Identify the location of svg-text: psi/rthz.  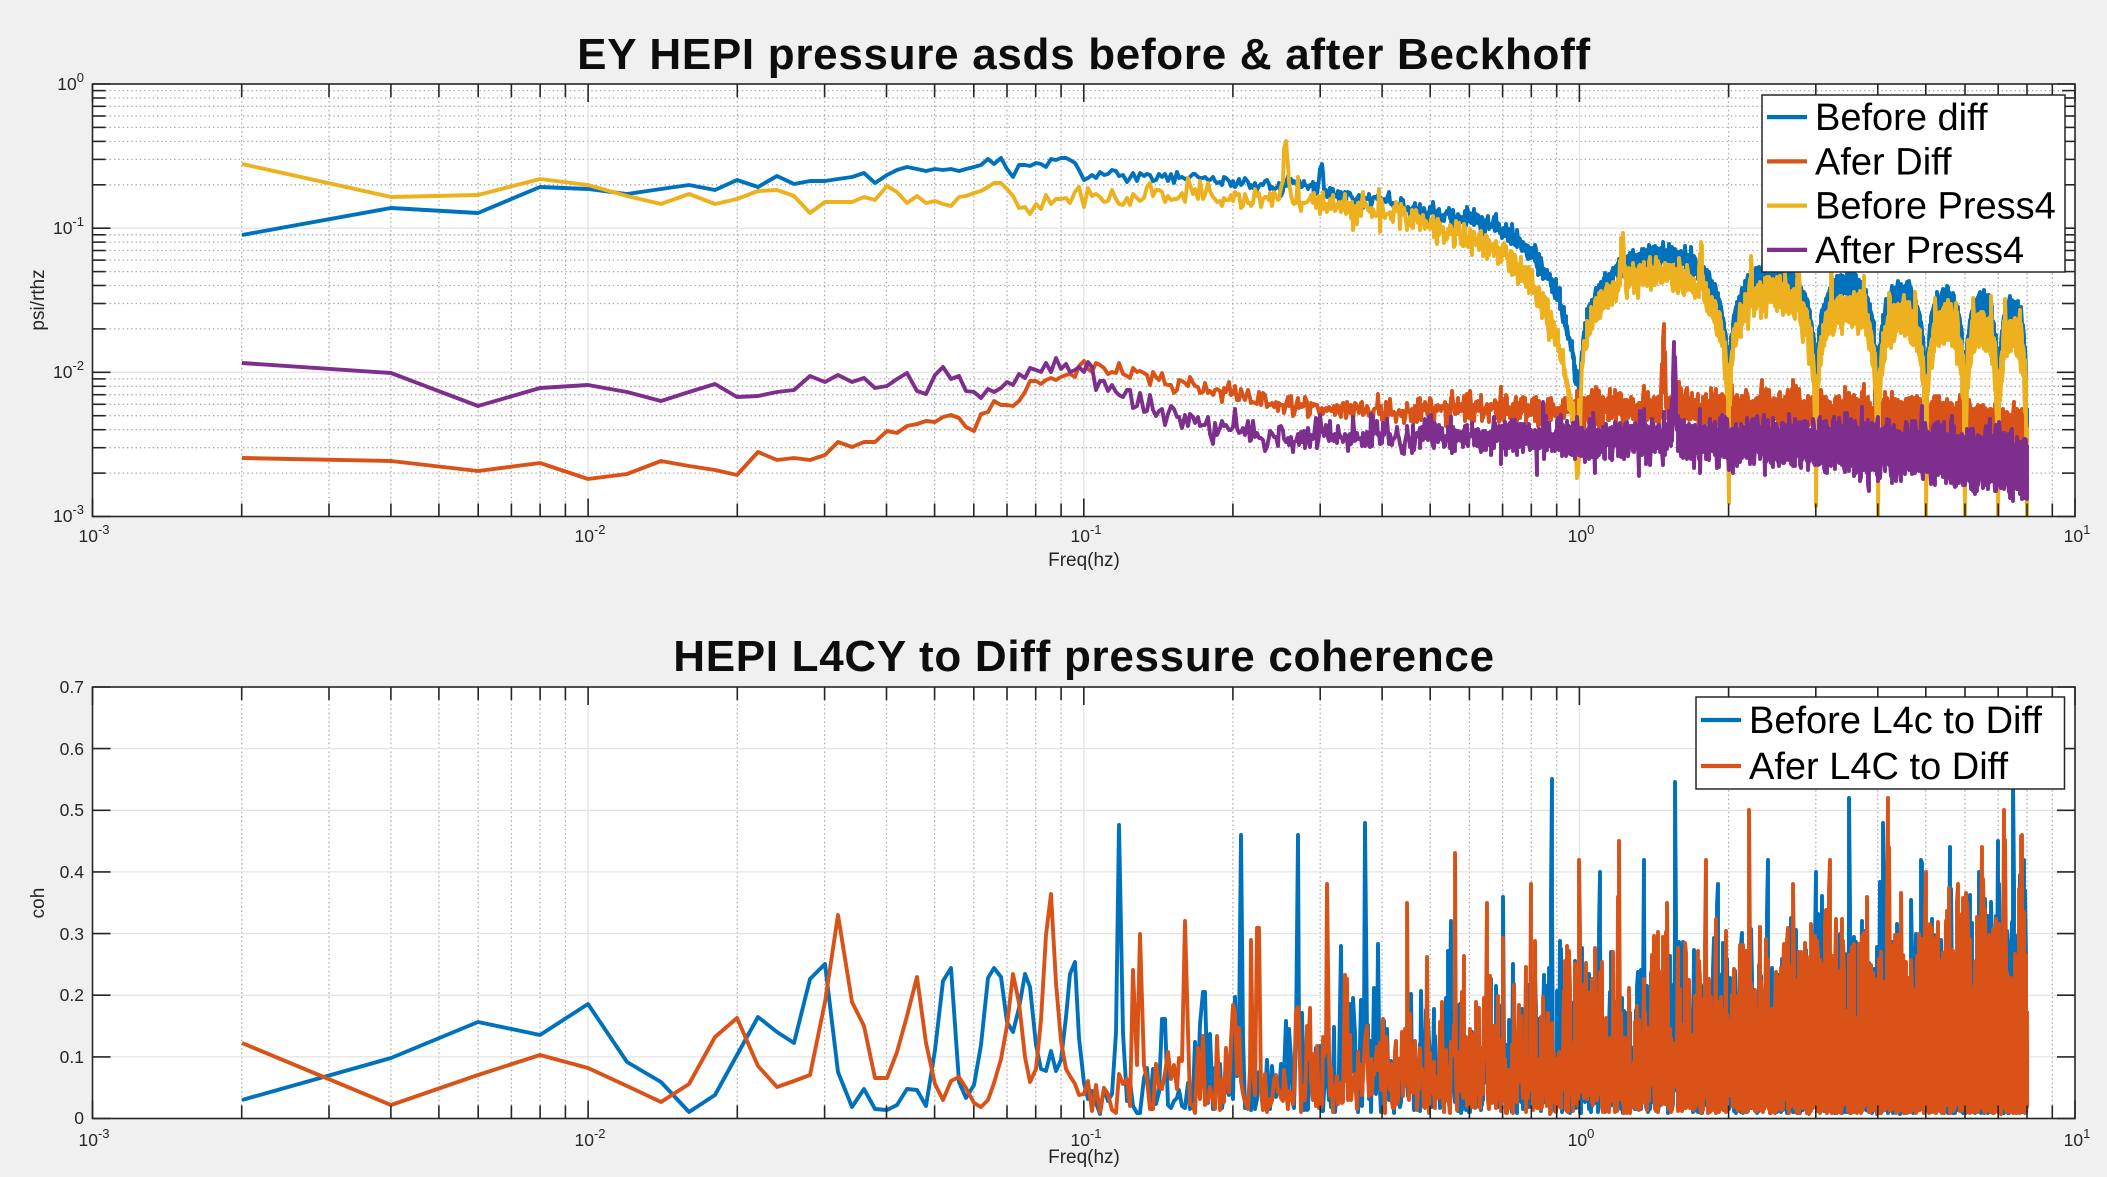
(38, 299).